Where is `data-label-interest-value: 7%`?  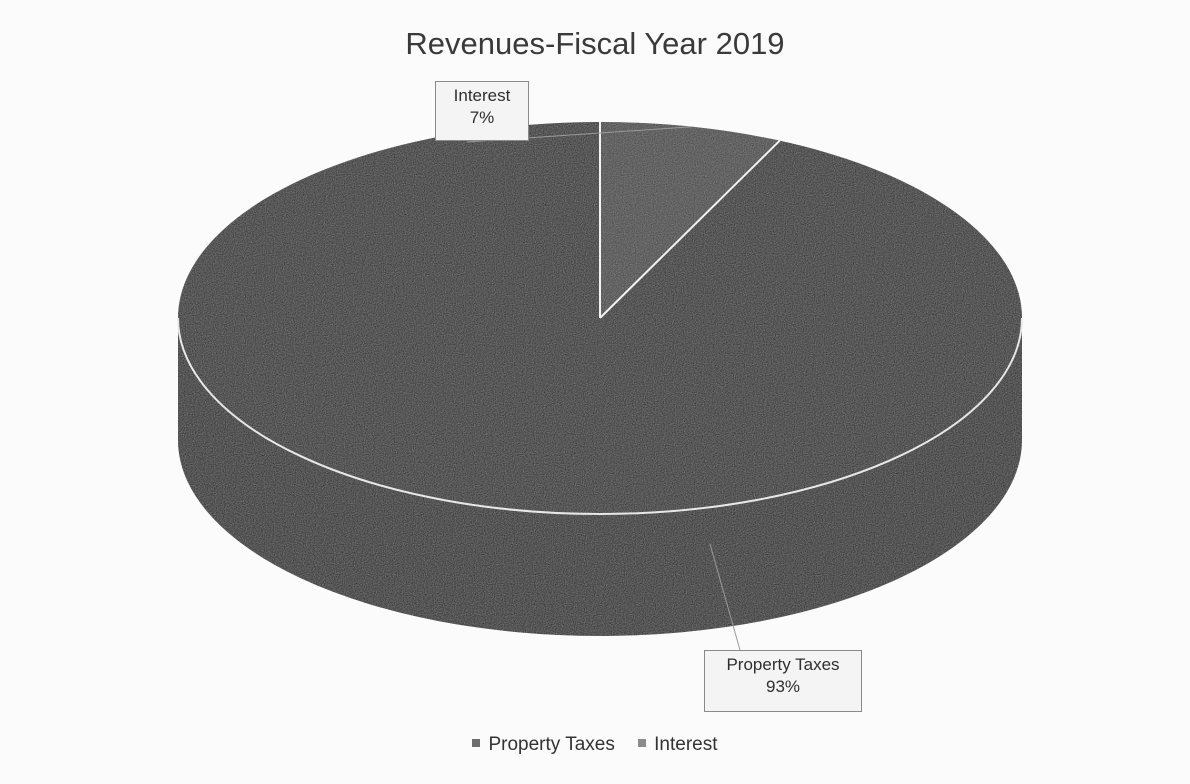 data-label-interest-value: 7% is located at coordinates (482, 117).